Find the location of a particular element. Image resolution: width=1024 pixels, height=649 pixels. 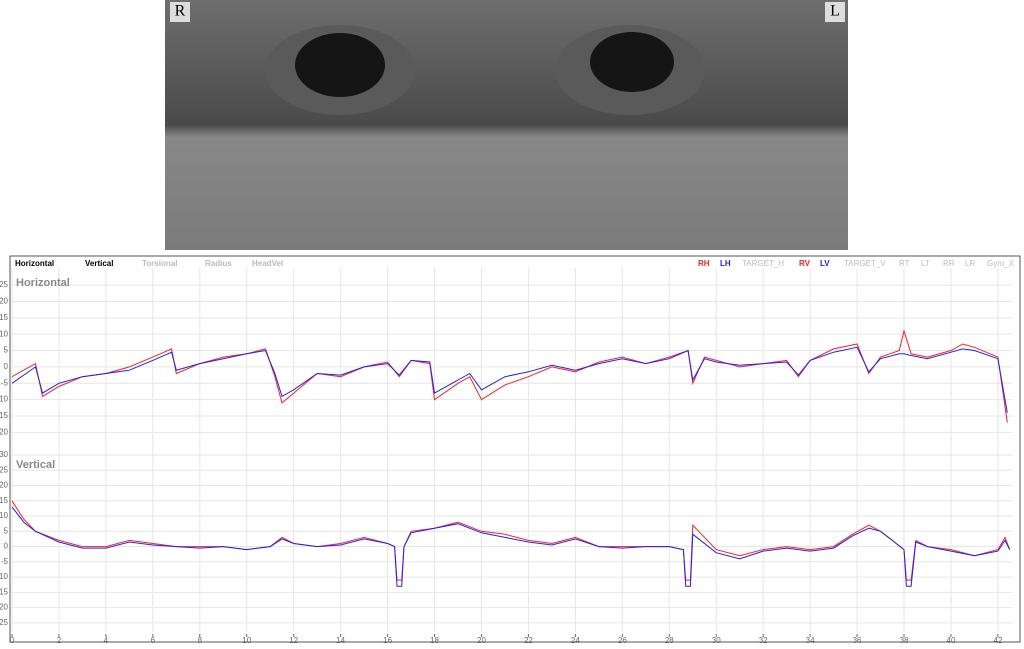

legend-entry: TARGET_V is located at coordinates (865, 263).